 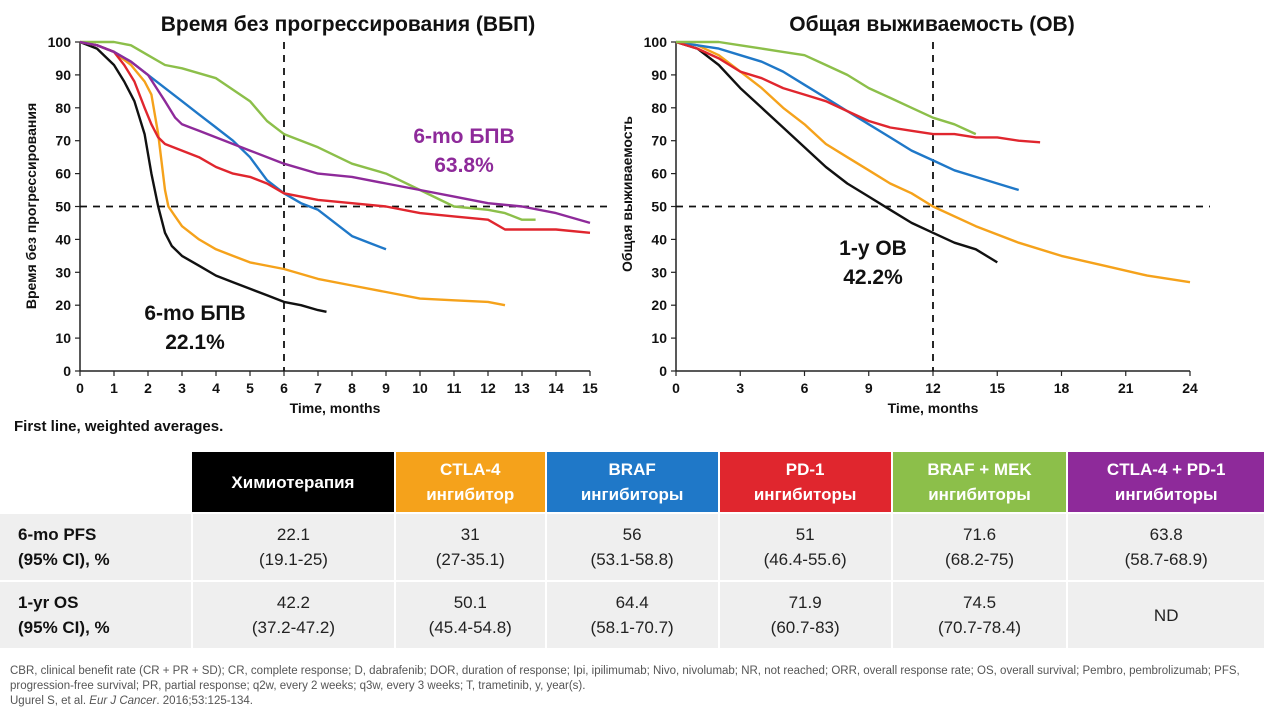 I want to click on os-x-tick-label: 24, so click(x=1190, y=388).